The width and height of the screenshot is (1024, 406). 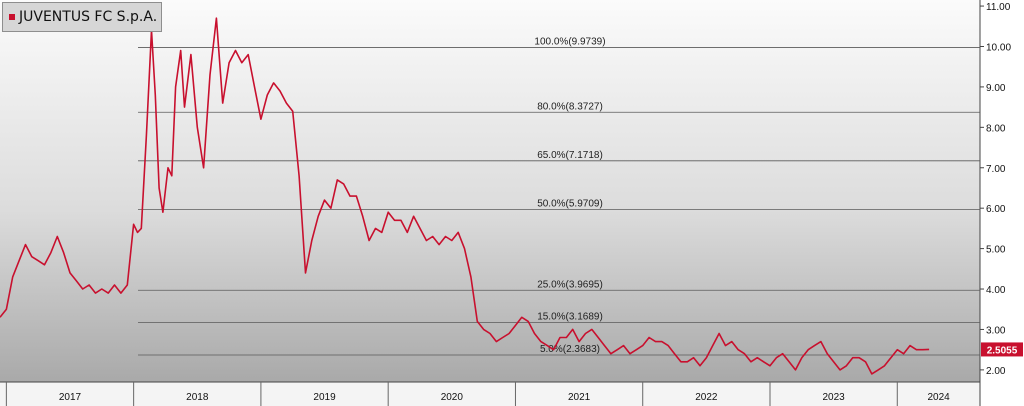 What do you see at coordinates (197, 397) in the screenshot?
I see `x-tick-label: 2018` at bounding box center [197, 397].